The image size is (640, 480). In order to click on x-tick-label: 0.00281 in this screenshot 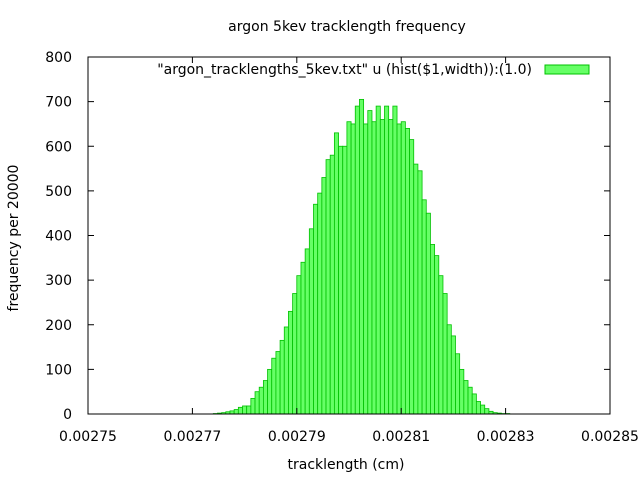, I will do `click(401, 437)`.